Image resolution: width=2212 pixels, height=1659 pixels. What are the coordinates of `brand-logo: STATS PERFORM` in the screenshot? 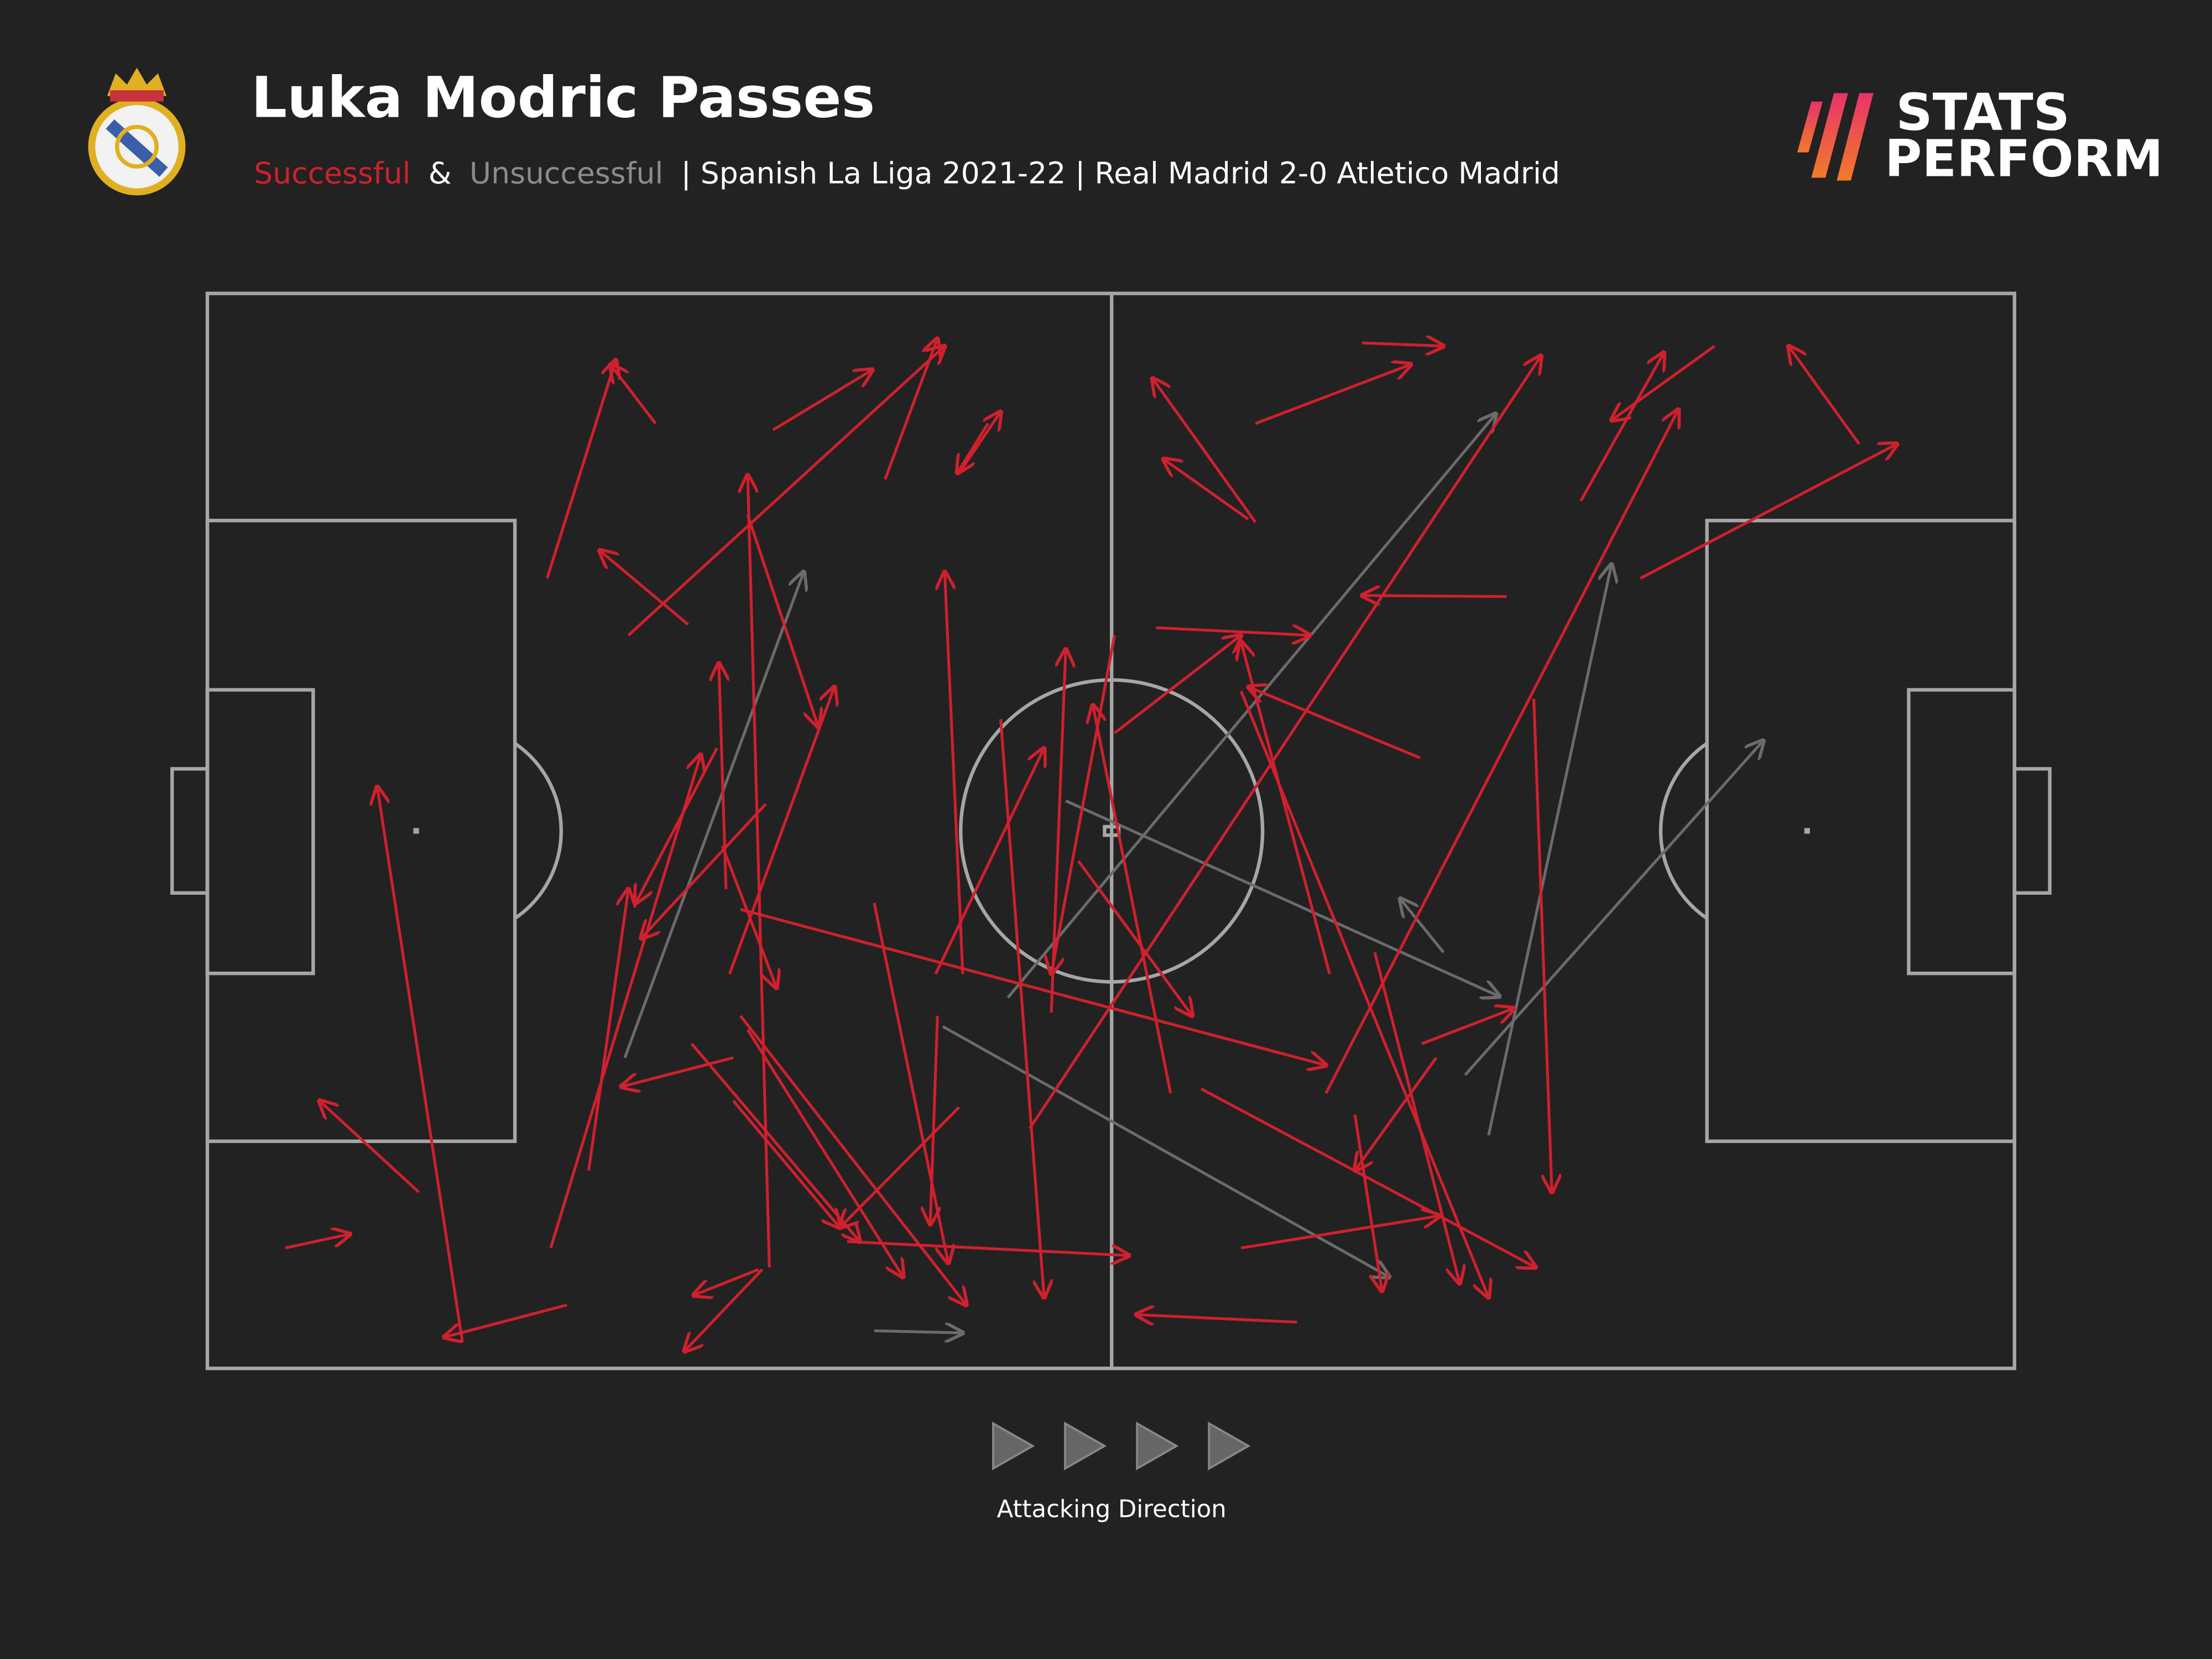 It's located at (1980, 136).